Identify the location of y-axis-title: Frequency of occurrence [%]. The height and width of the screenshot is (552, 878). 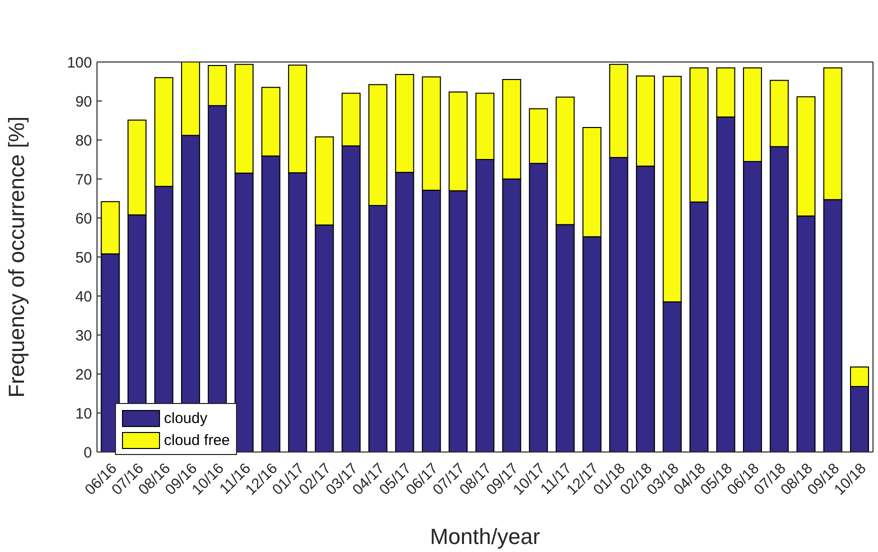
(16, 257).